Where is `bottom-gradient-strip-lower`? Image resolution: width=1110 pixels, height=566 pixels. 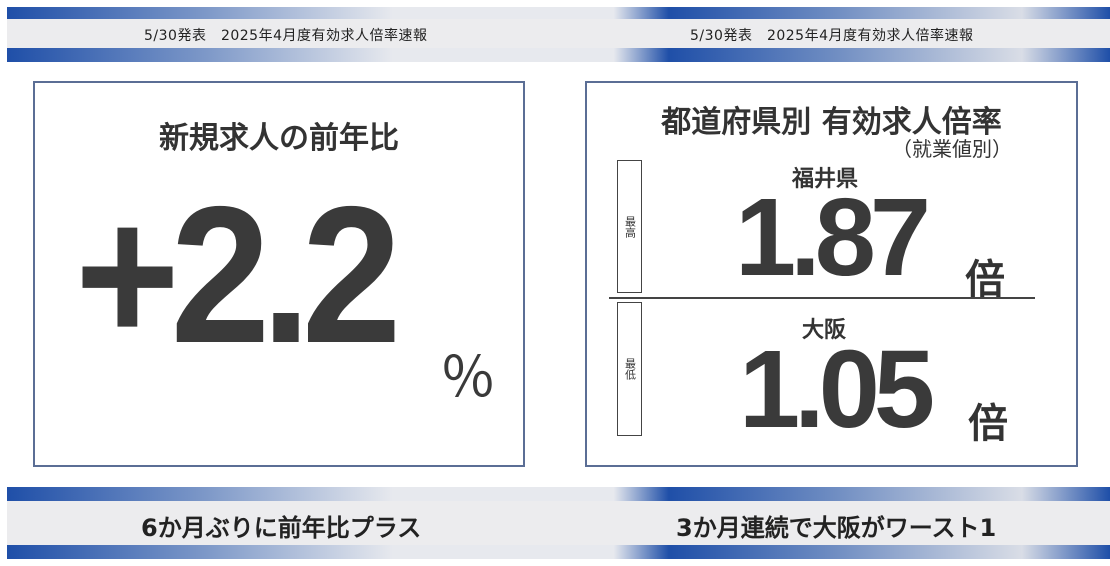 bottom-gradient-strip-lower is located at coordinates (558, 552).